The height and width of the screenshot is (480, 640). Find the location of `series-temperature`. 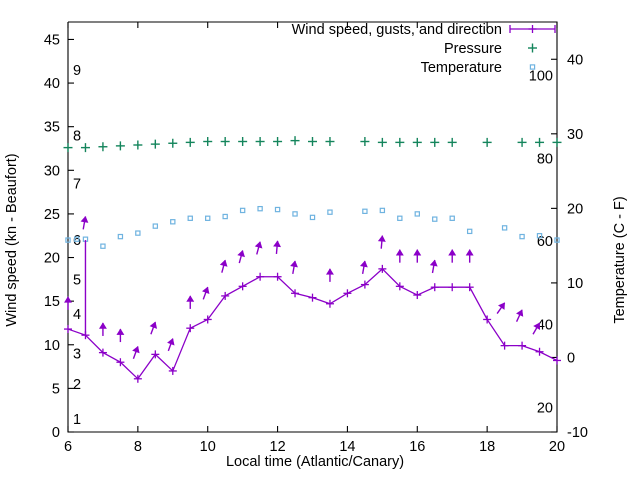

series-temperature is located at coordinates (312, 227).